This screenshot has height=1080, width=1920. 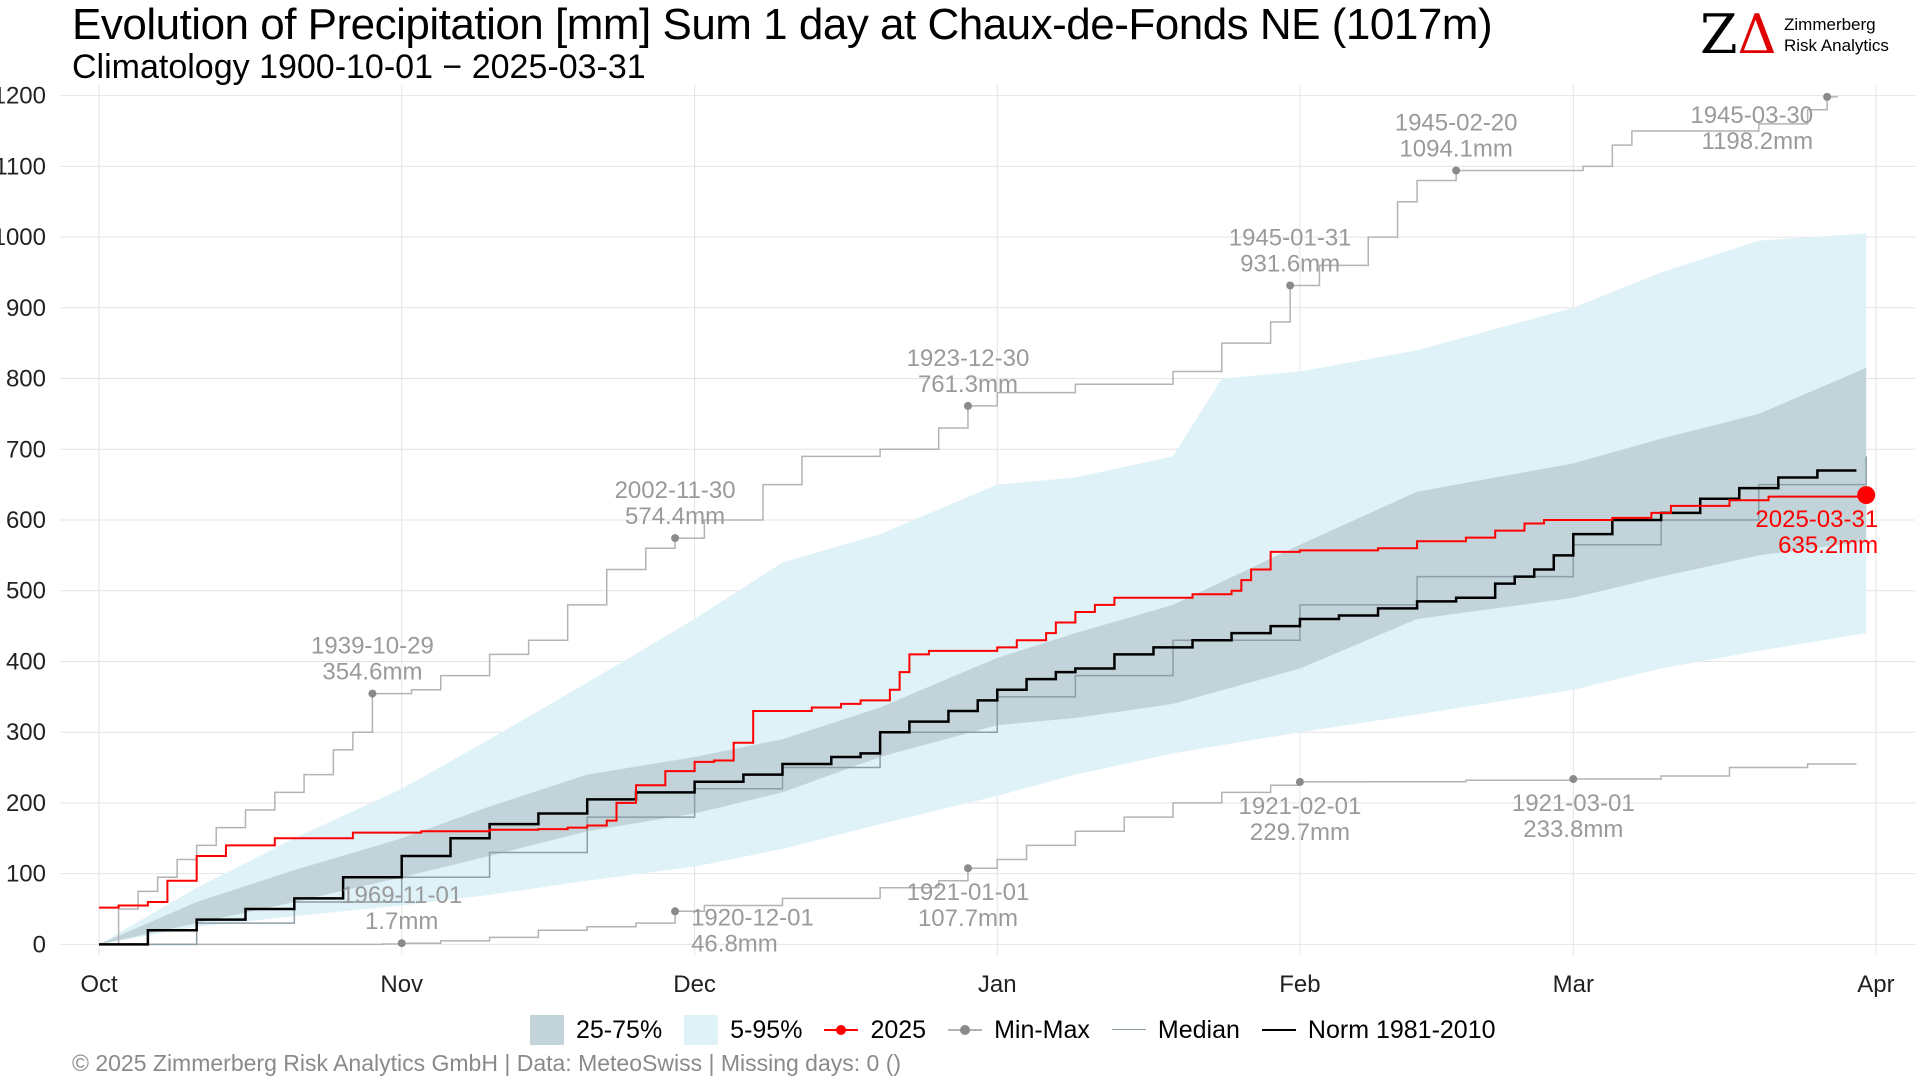 What do you see at coordinates (1042, 1029) in the screenshot?
I see `legend-label-minmax: Min-Max` at bounding box center [1042, 1029].